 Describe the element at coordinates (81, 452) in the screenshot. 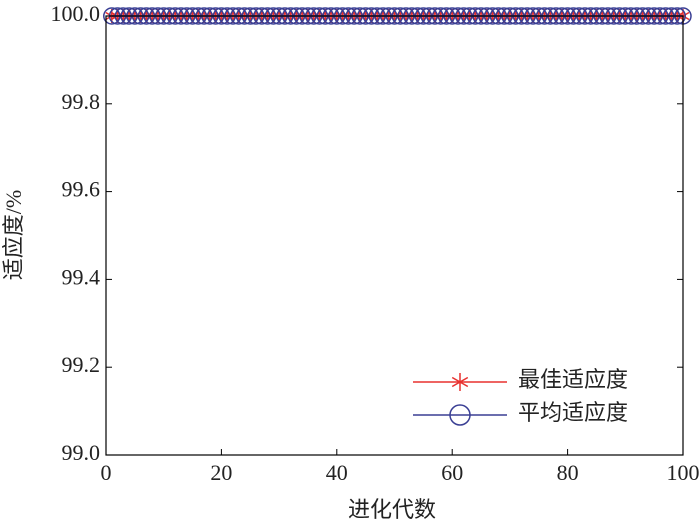

I see `y-tick-label: 99.0` at that location.